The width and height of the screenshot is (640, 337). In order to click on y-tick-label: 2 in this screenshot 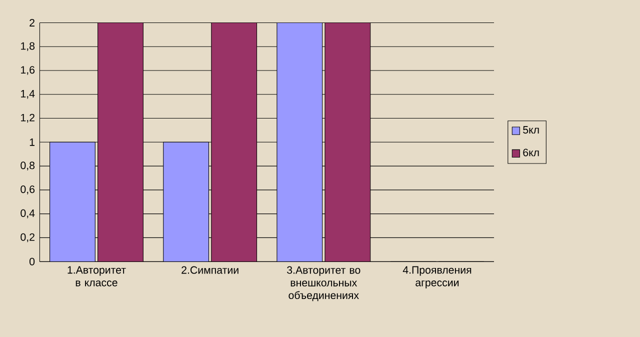, I will do `click(32, 22)`.